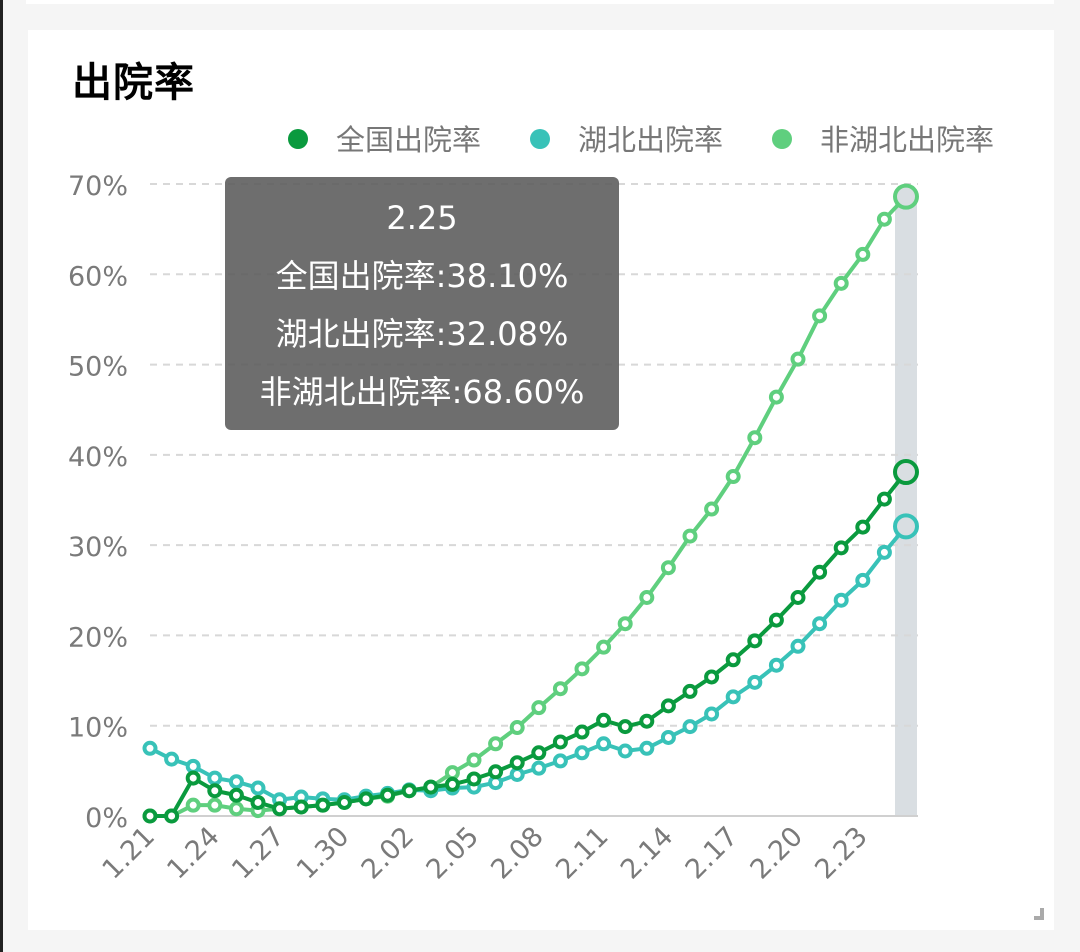 The height and width of the screenshot is (952, 1080). What do you see at coordinates (98, 276) in the screenshot?
I see `y-tick-label: 60%` at bounding box center [98, 276].